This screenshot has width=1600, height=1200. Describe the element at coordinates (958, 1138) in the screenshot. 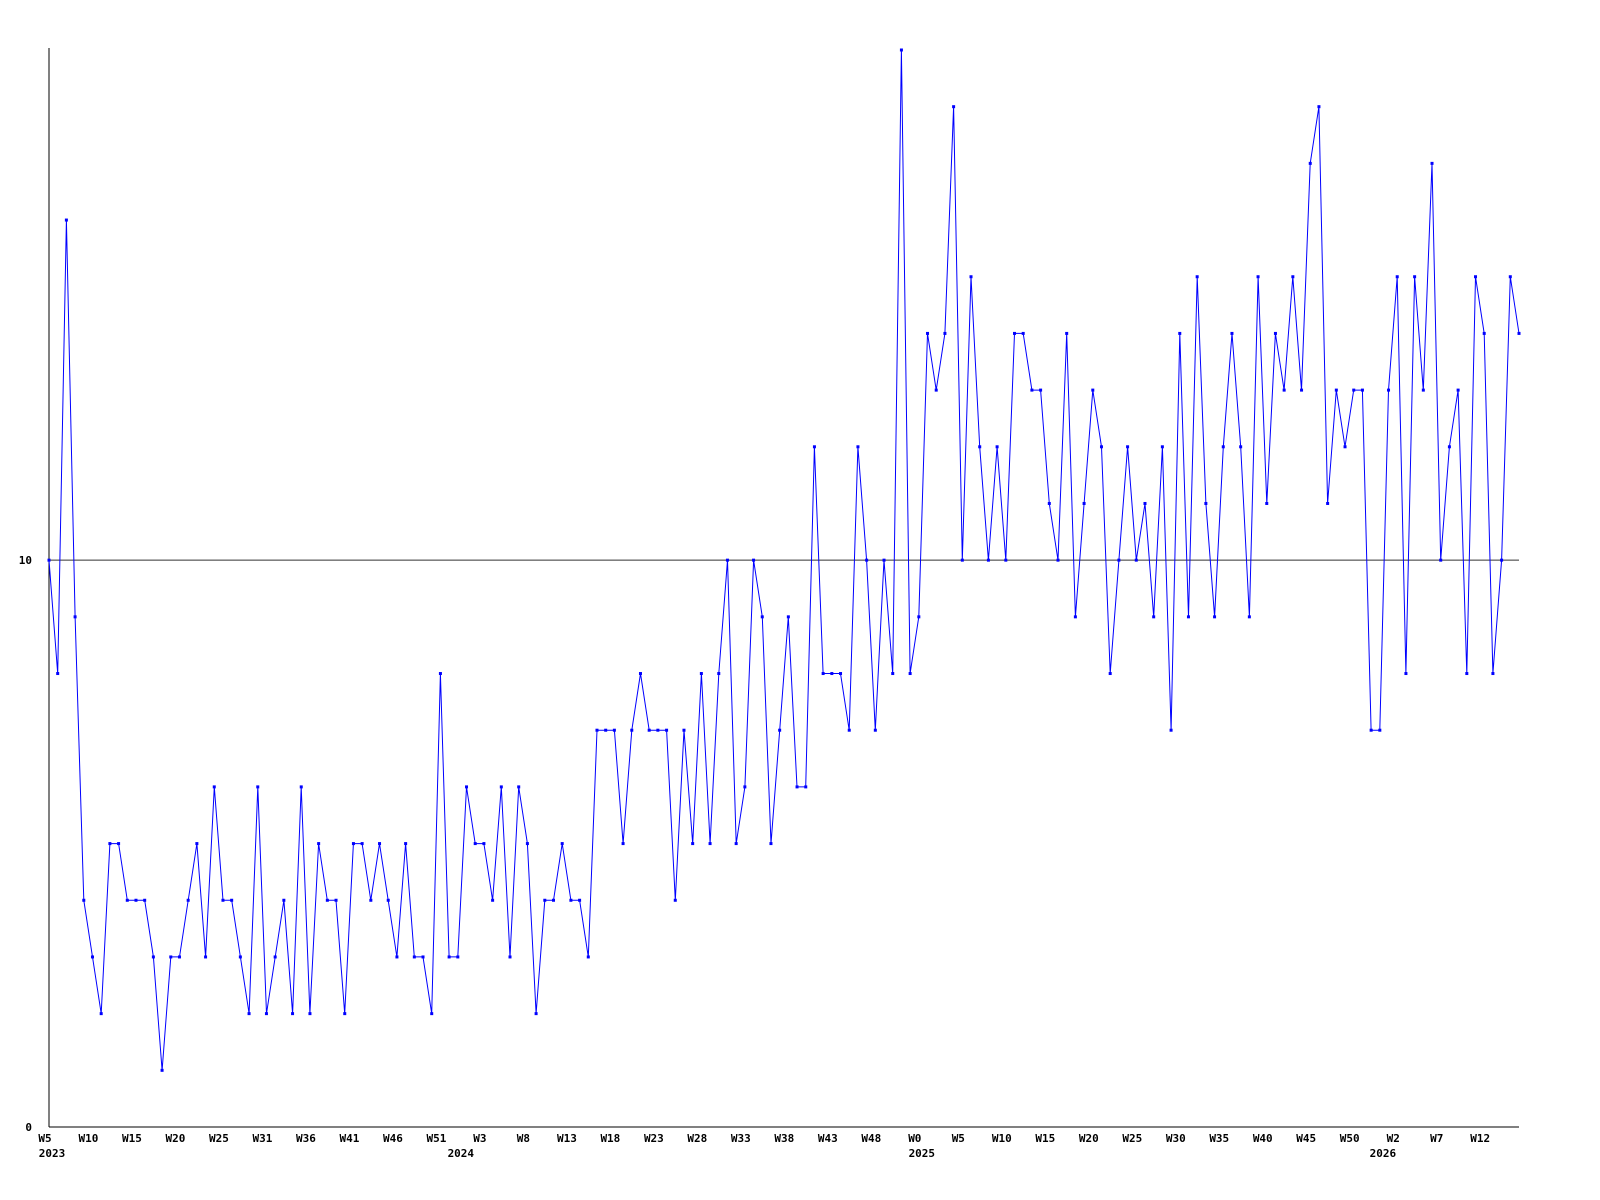

I see `x-tick-label: W5` at that location.